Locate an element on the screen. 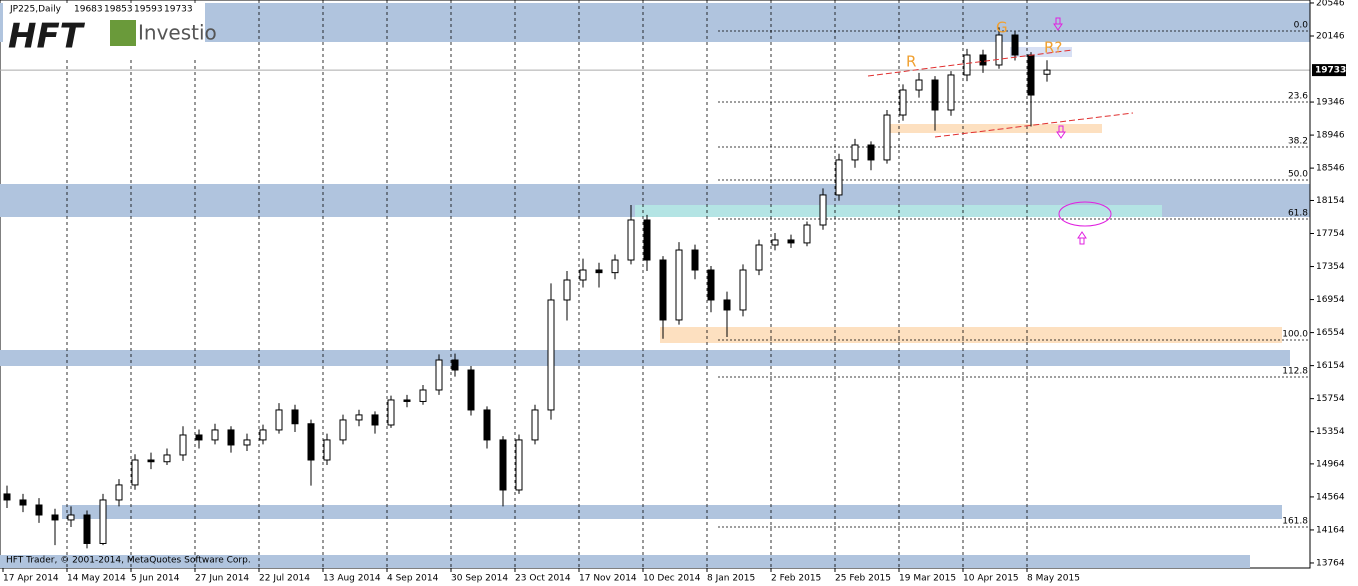 This screenshot has height=586, width=1358. trendline is located at coordinates (970, 63).